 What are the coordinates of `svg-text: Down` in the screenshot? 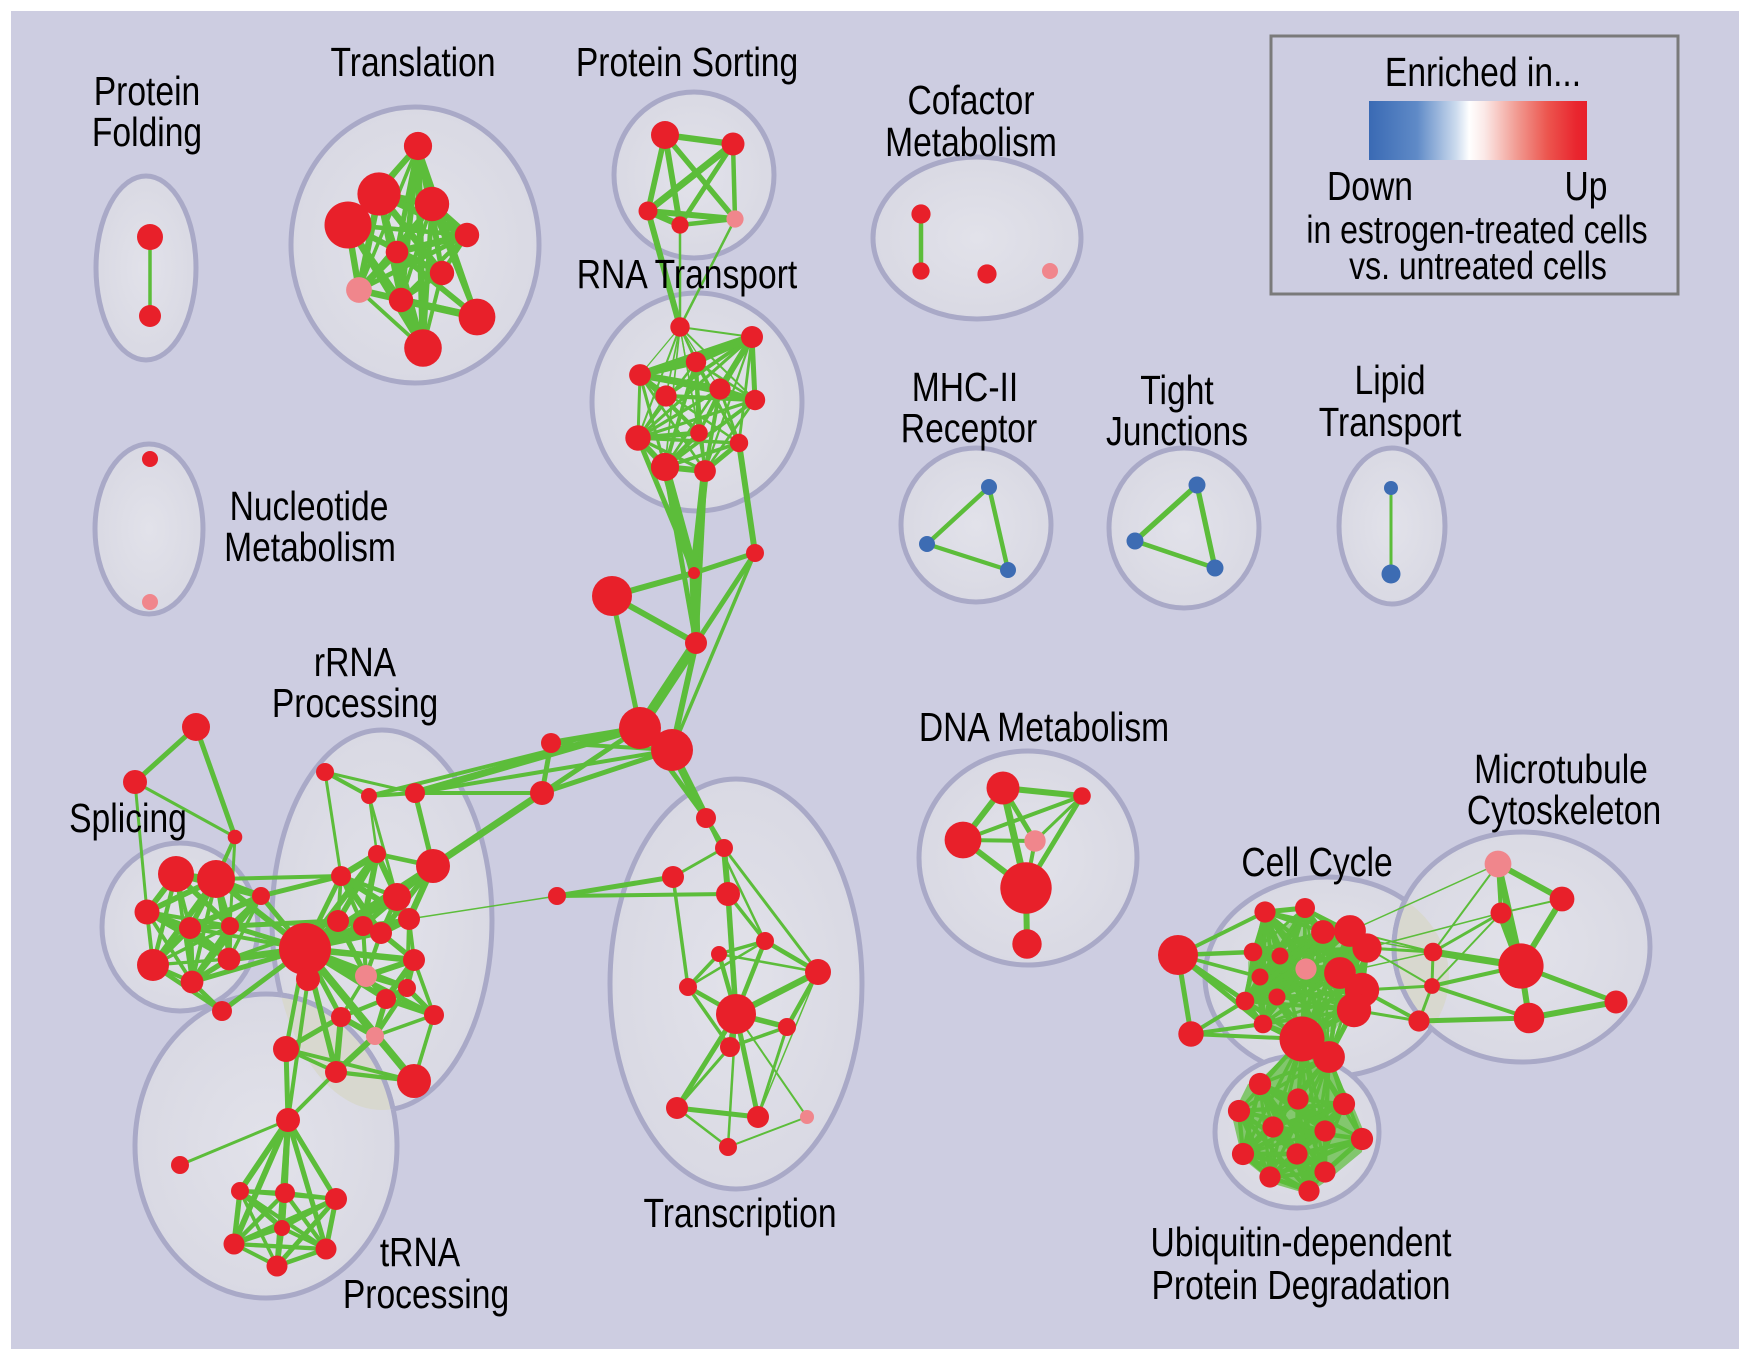 It's located at (1370, 186).